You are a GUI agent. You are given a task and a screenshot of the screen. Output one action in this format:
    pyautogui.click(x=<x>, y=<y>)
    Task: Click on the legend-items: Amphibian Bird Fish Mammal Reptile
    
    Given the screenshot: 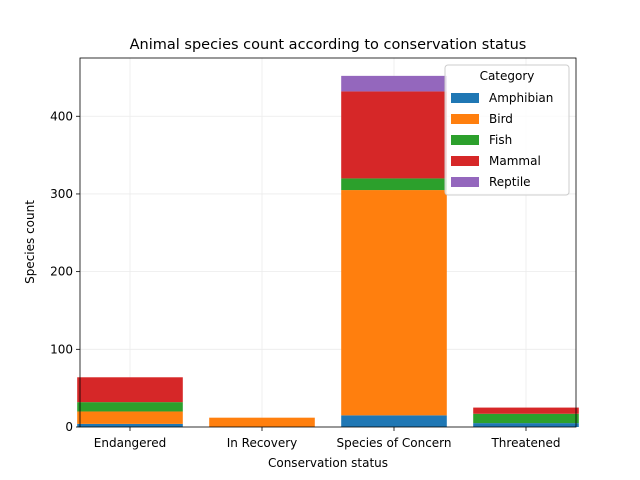 What is the action you would take?
    pyautogui.click(x=502, y=140)
    